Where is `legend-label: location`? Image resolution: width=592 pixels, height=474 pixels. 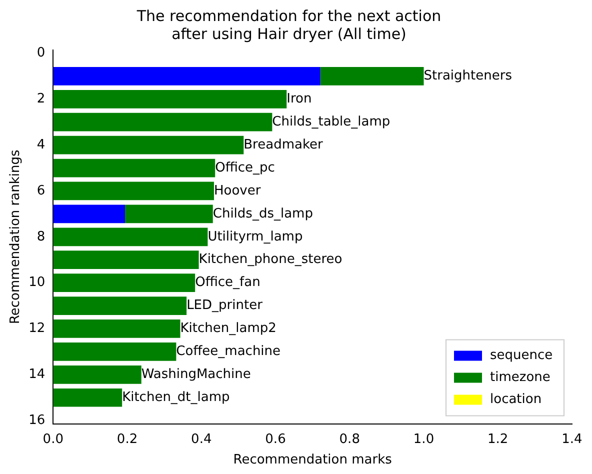
legend-label: location is located at coordinates (516, 400).